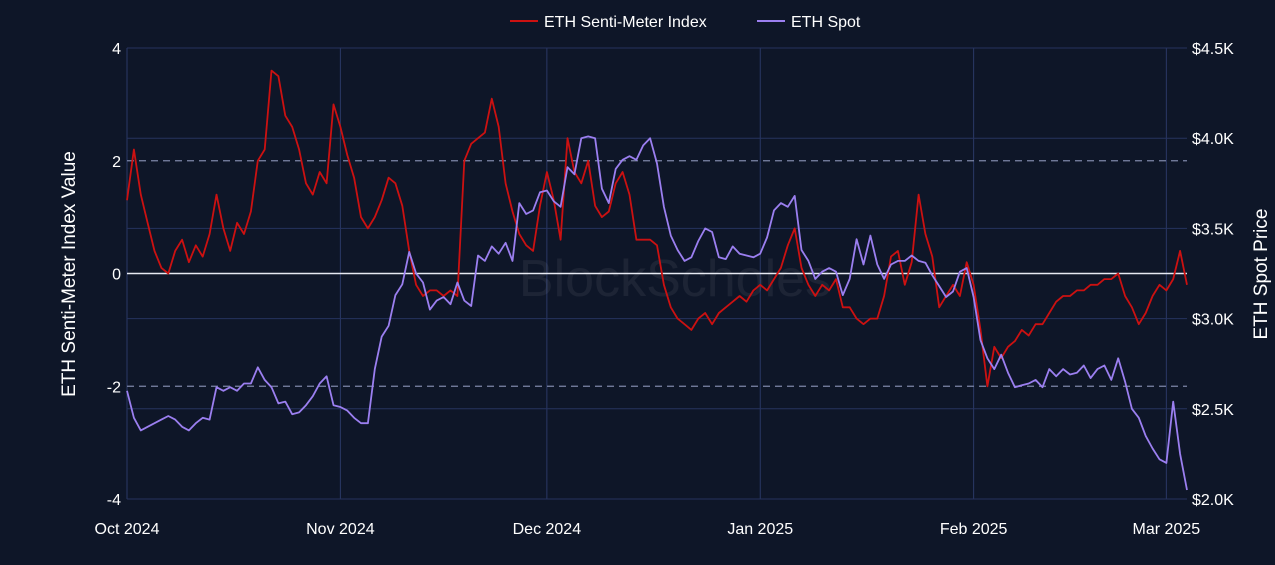 Image resolution: width=1275 pixels, height=565 pixels. Describe the element at coordinates (675, 279) in the screenshot. I see `watermark: BlockScholes` at that location.